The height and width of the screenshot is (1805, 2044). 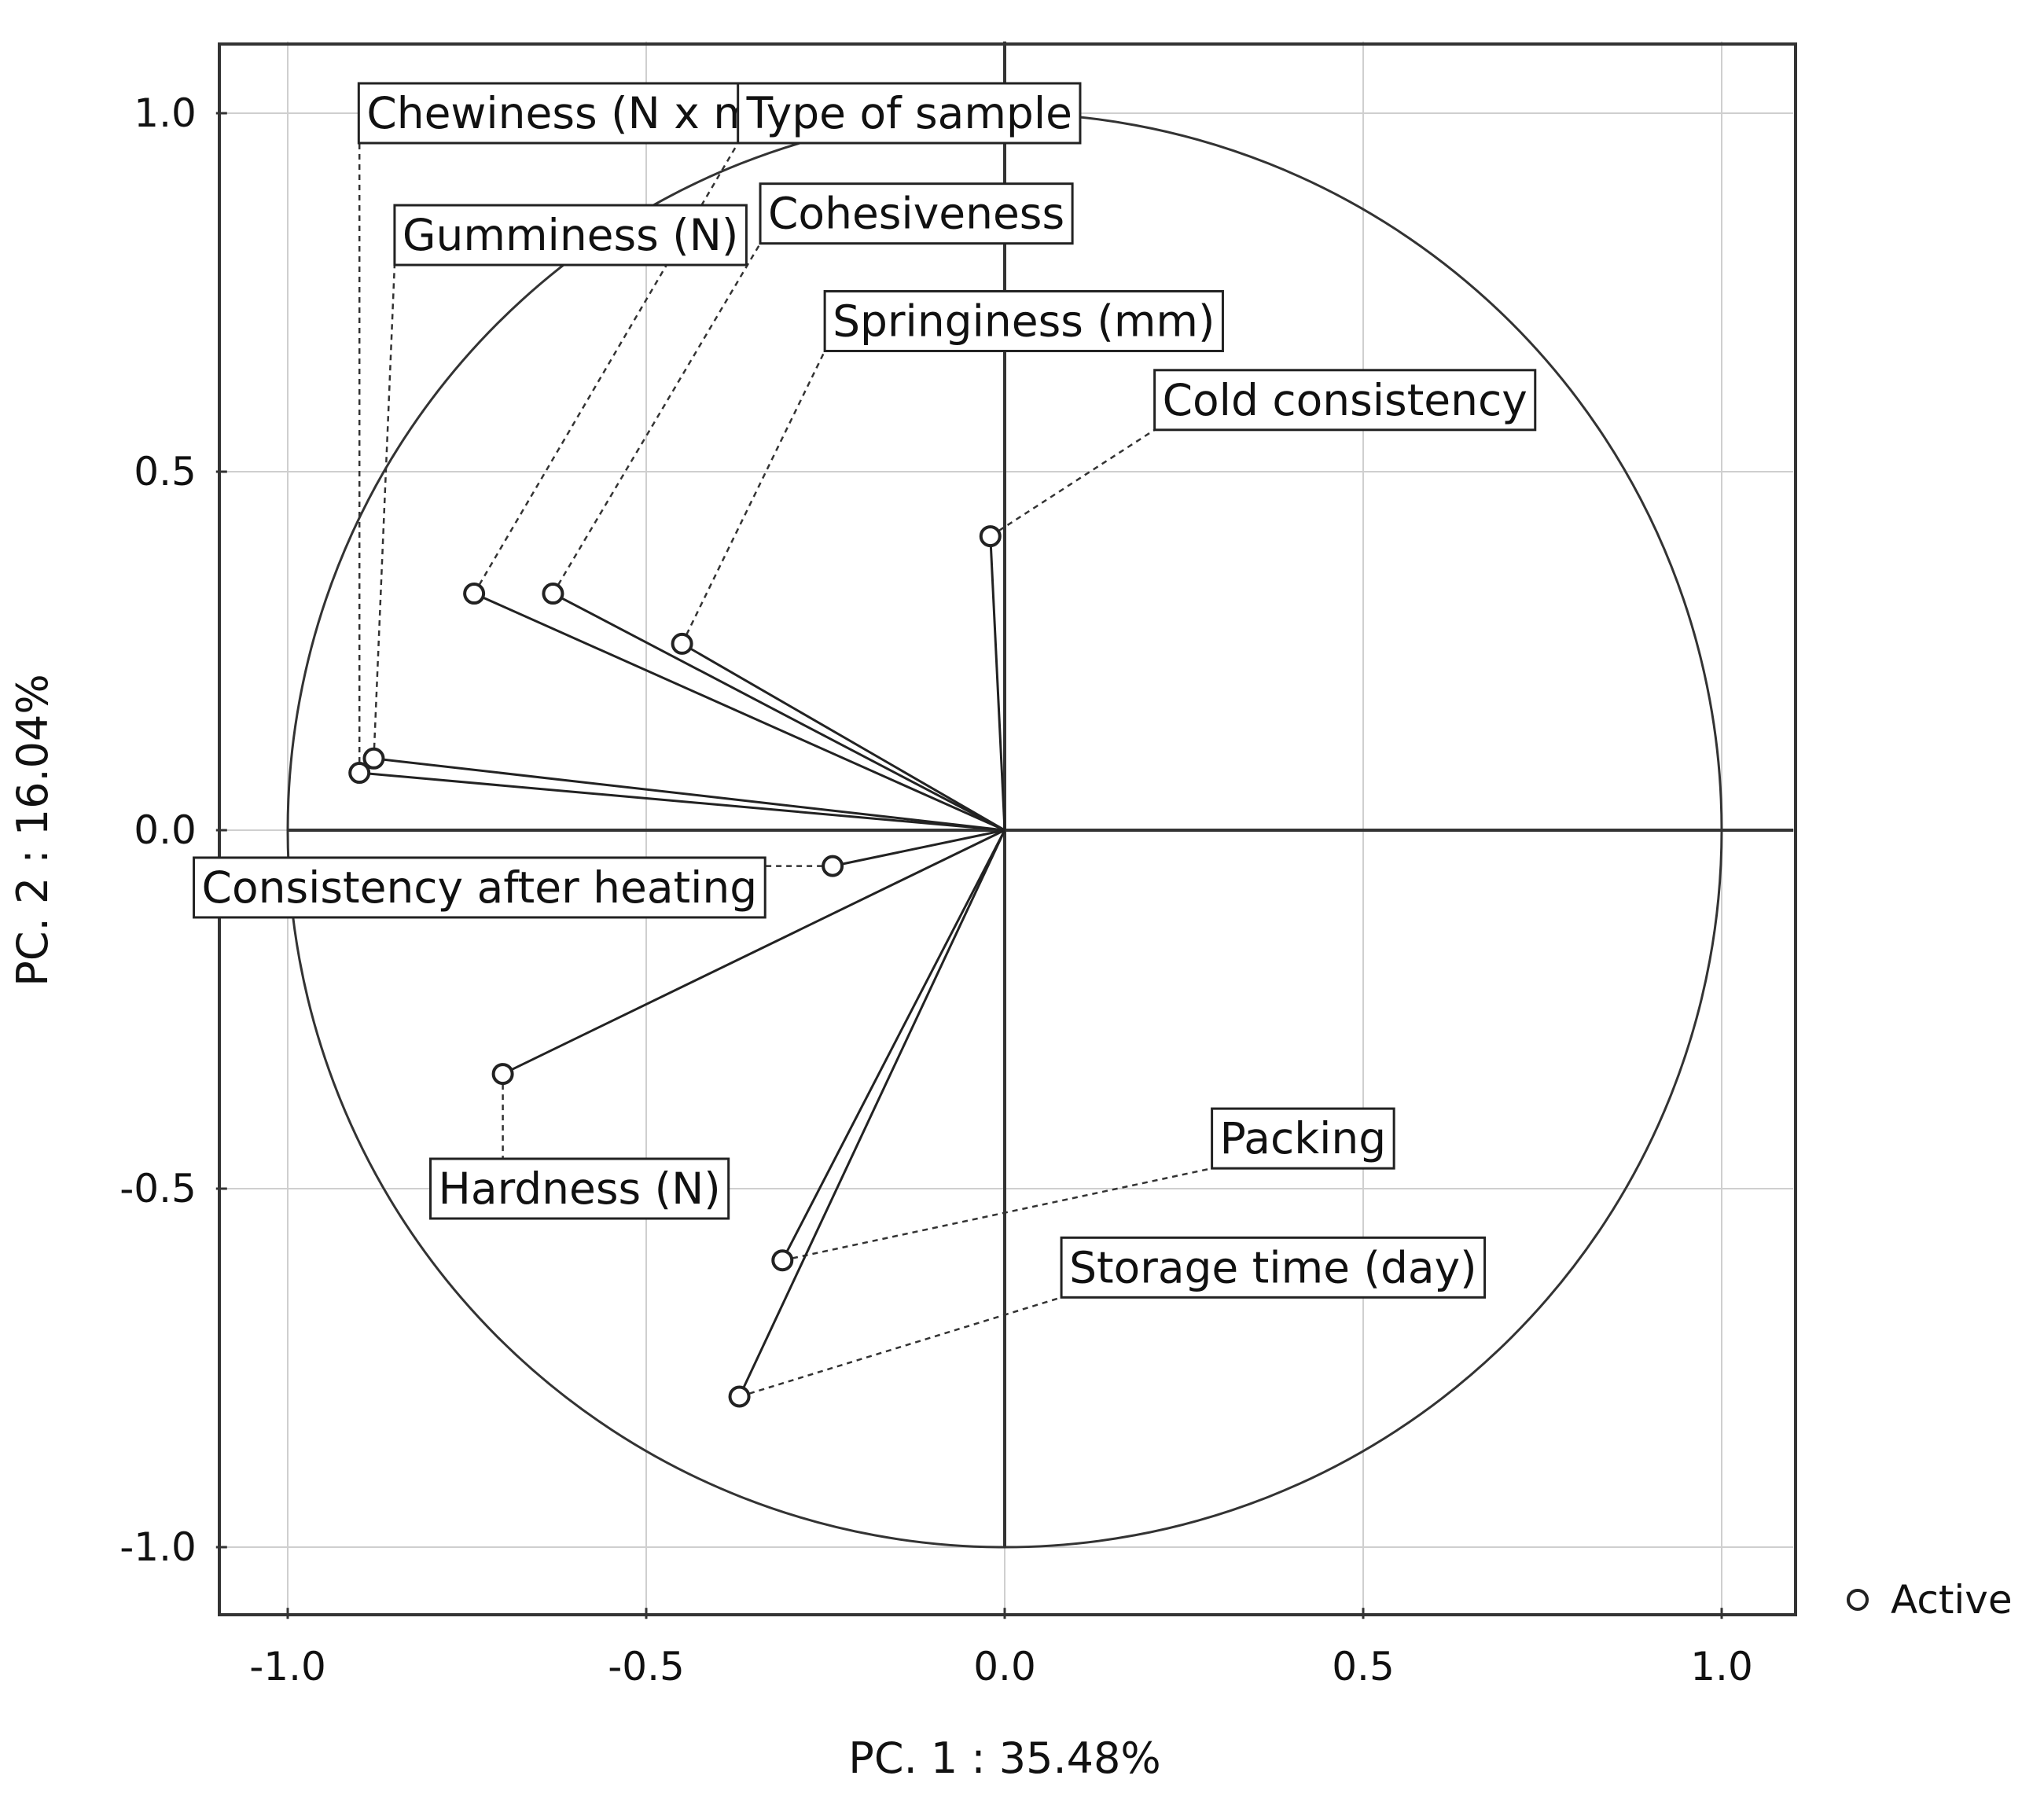 I want to click on variable-label: Hardness (N), so click(x=580, y=1189).